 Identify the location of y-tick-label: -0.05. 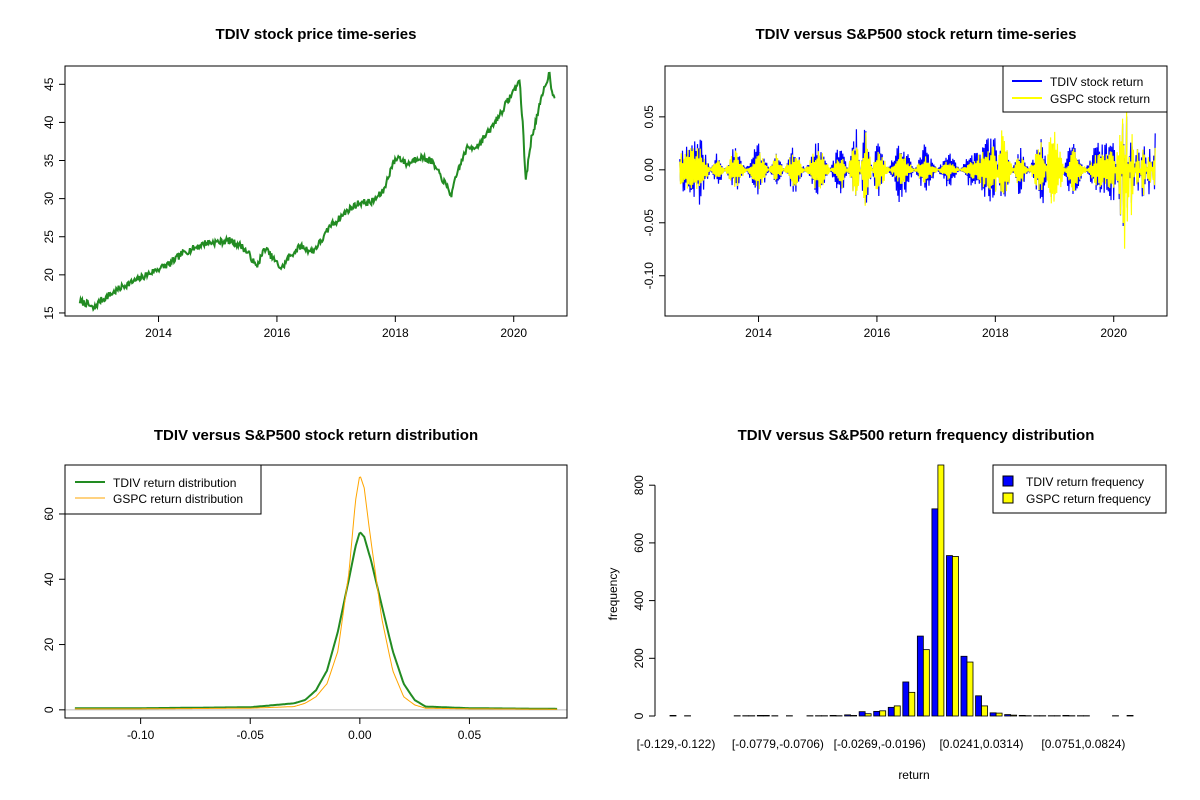
(649, 223).